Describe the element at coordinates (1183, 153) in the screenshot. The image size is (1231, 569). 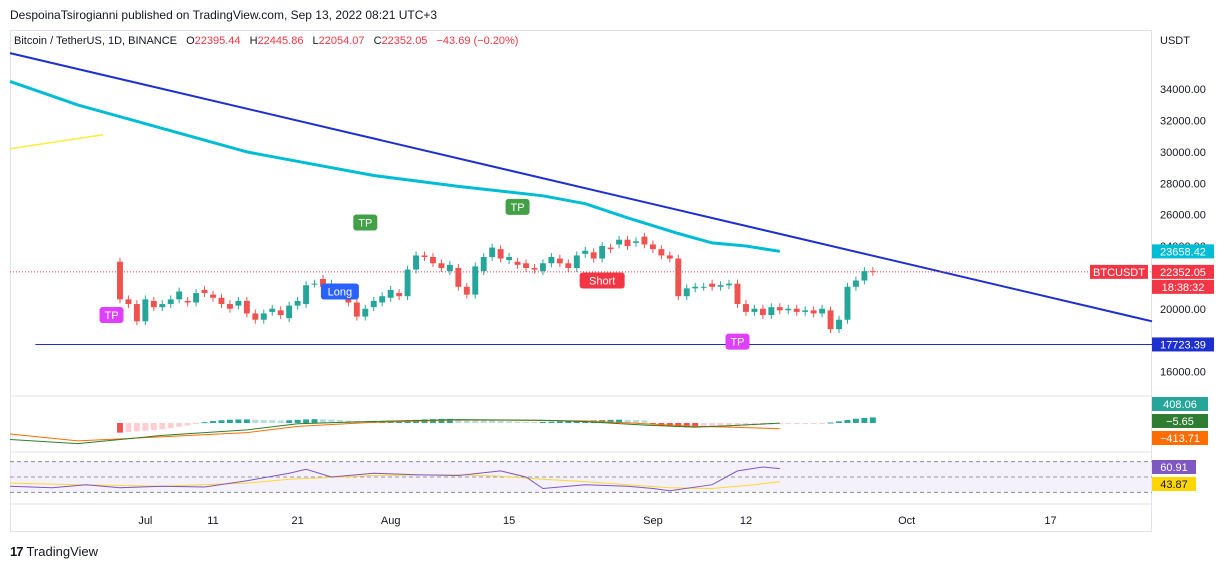
I see `y-tick-label: 30000.00` at that location.